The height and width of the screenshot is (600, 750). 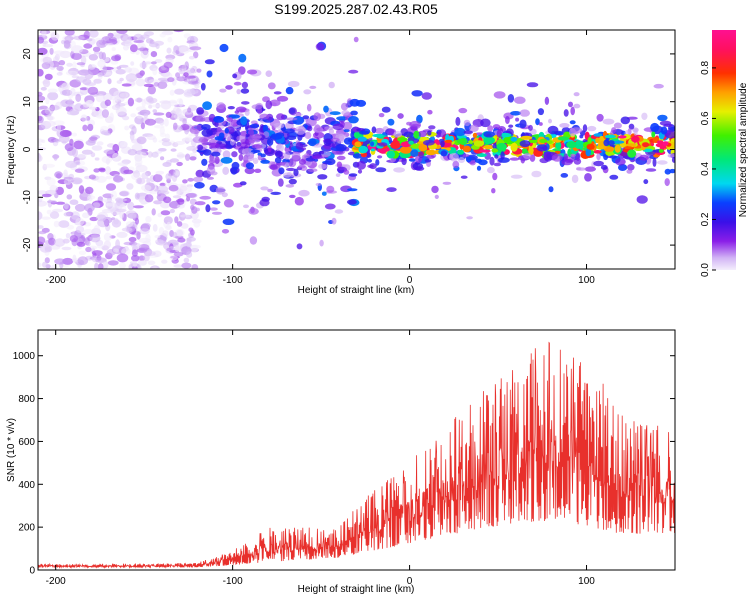 What do you see at coordinates (11, 150) in the screenshot?
I see `spectrogram-y-label: Frequency (Hz)` at bounding box center [11, 150].